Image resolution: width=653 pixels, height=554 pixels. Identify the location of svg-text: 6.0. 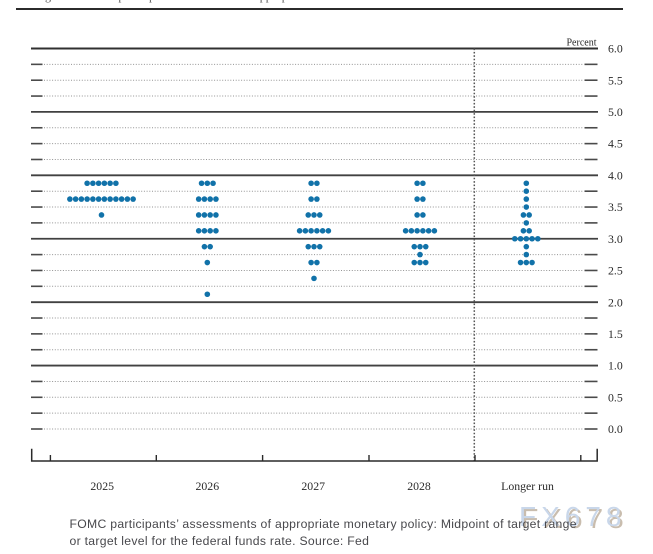
(615, 49).